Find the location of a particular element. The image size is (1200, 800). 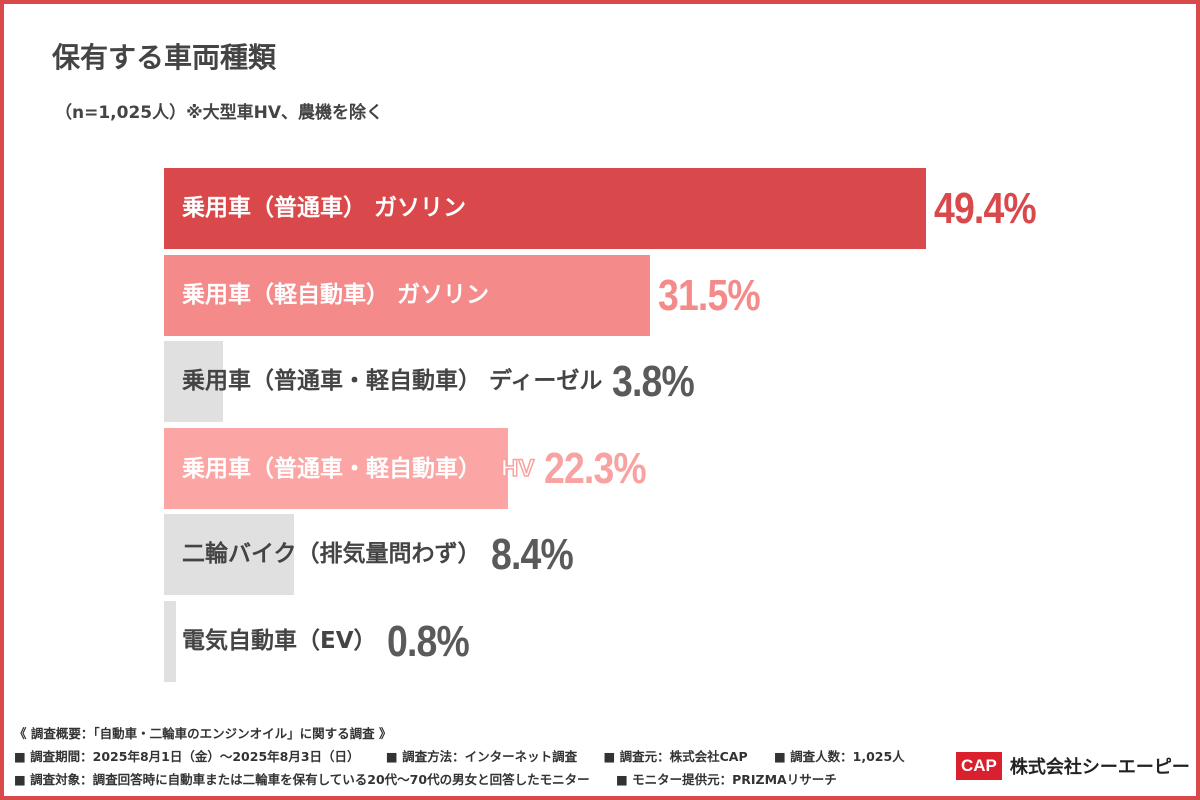

survey-period: ■ 調査期間：2025年8月1日（金）～2025年8月3日（日） is located at coordinates (187, 756).